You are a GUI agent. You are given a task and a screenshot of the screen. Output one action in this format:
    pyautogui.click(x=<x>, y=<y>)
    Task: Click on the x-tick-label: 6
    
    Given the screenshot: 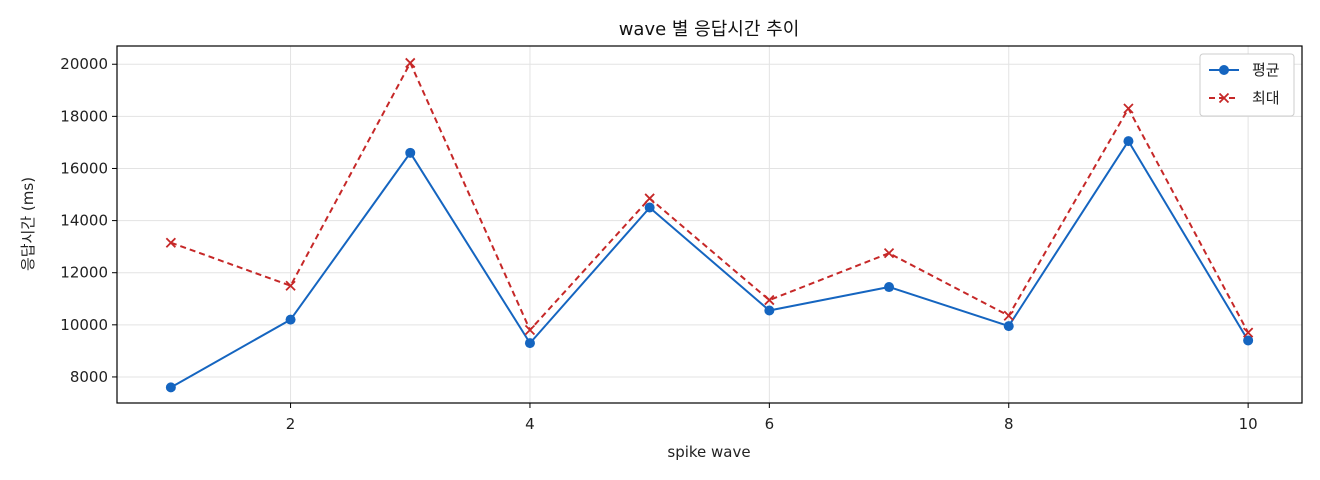 What is the action you would take?
    pyautogui.click(x=770, y=424)
    